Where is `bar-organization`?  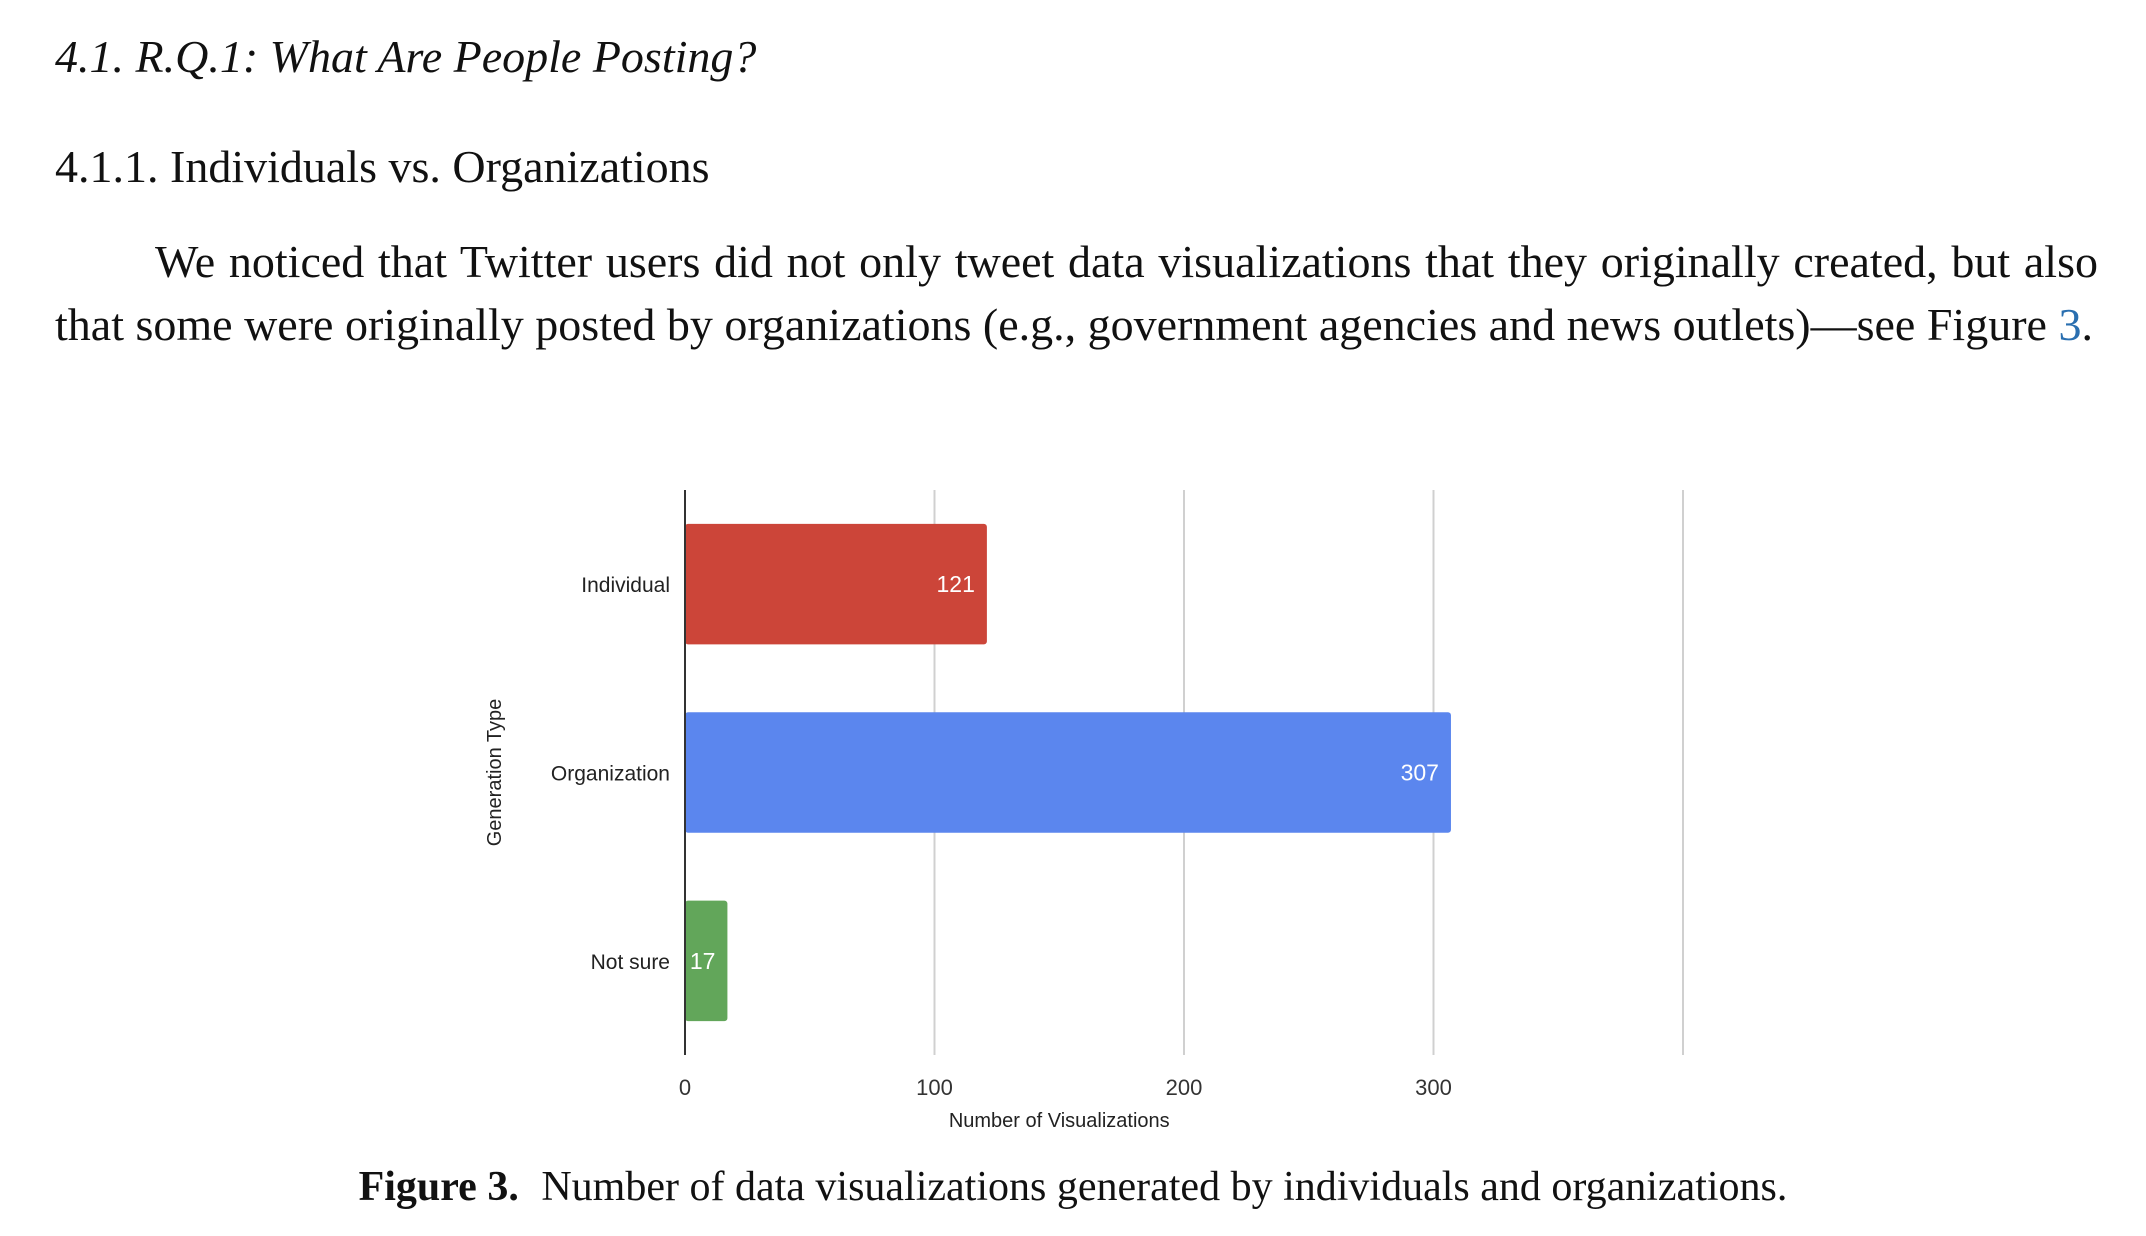
bar-organization is located at coordinates (1068, 772).